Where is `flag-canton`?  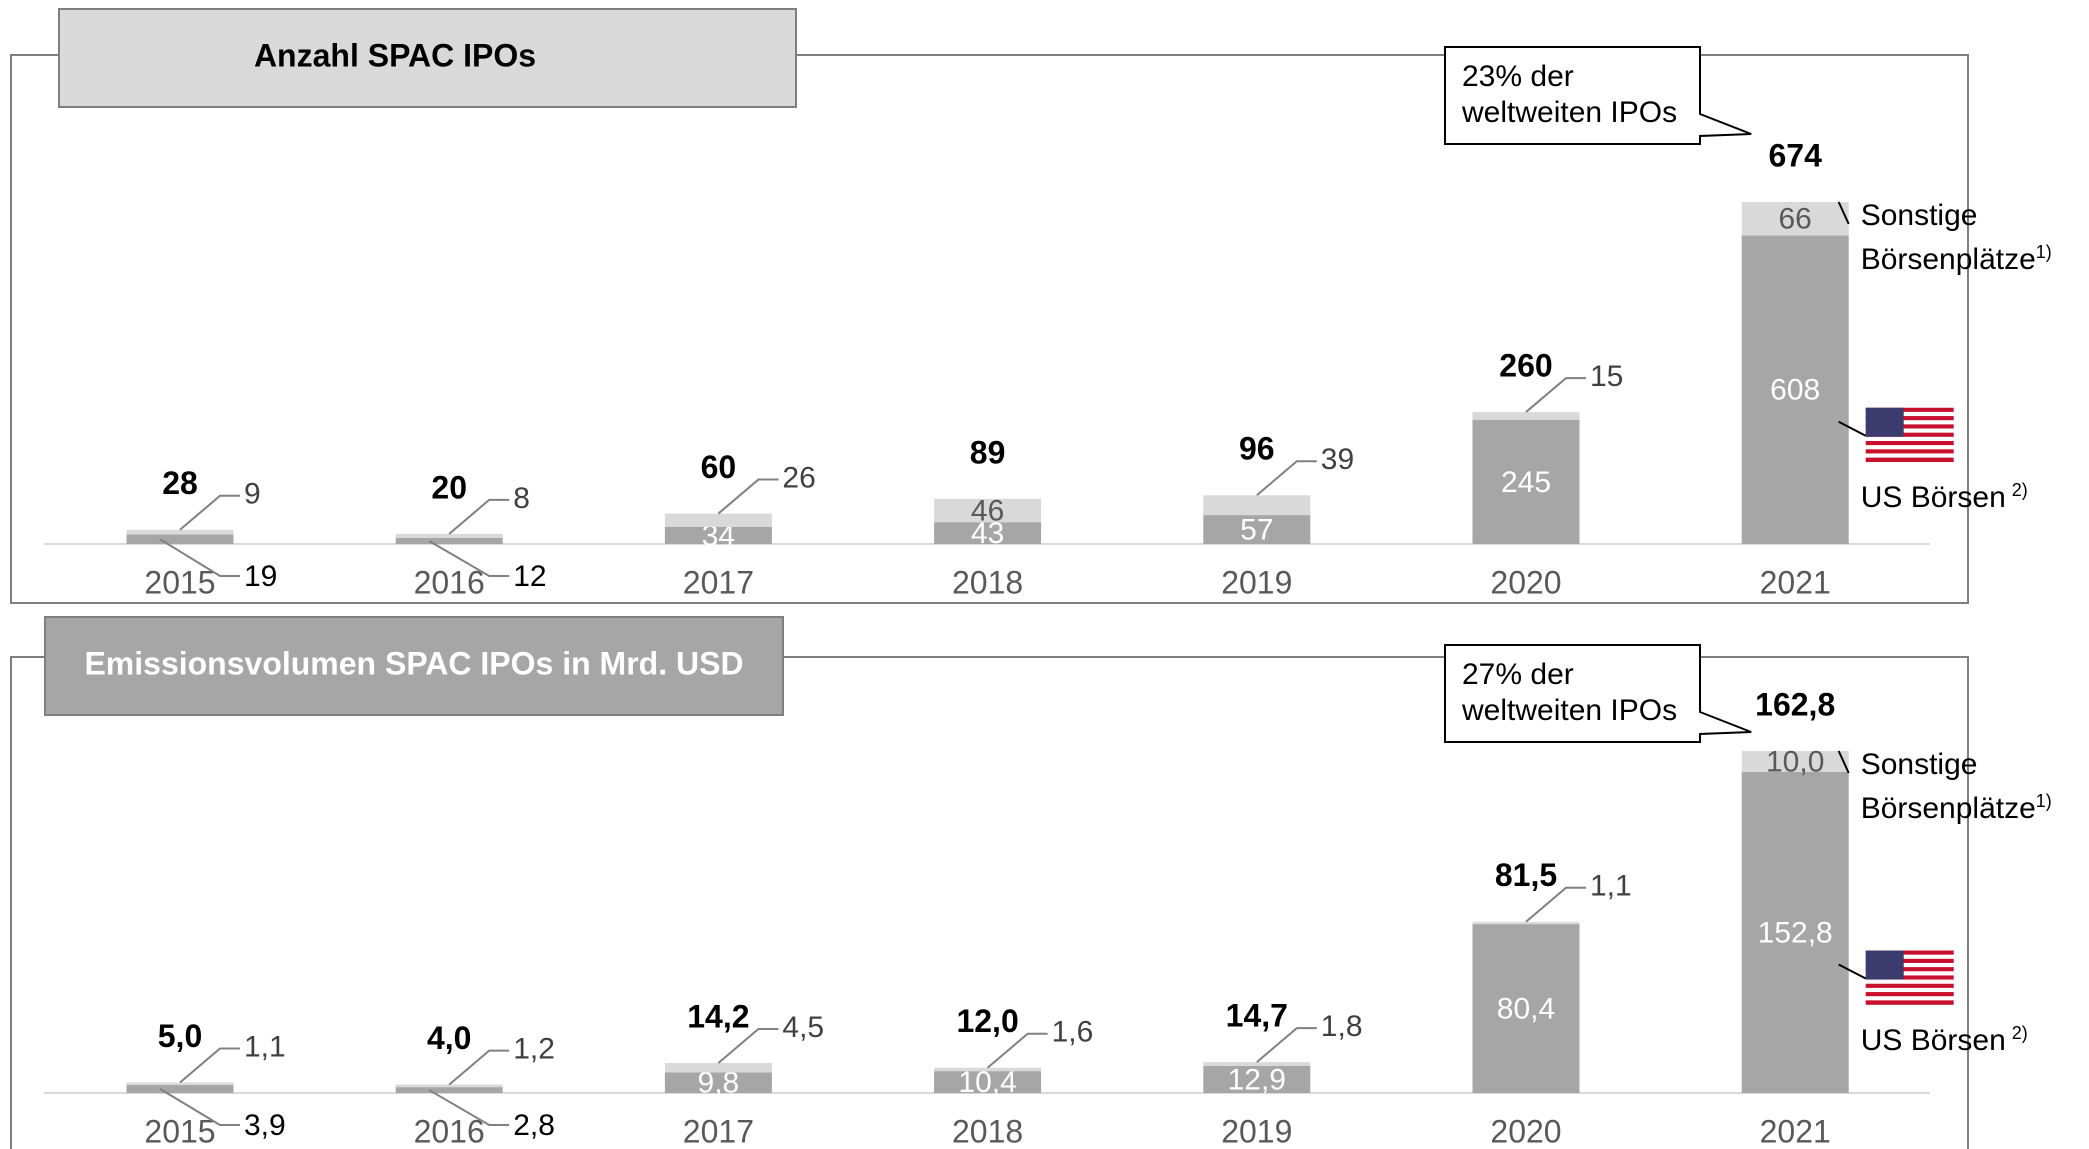 flag-canton is located at coordinates (1884, 965).